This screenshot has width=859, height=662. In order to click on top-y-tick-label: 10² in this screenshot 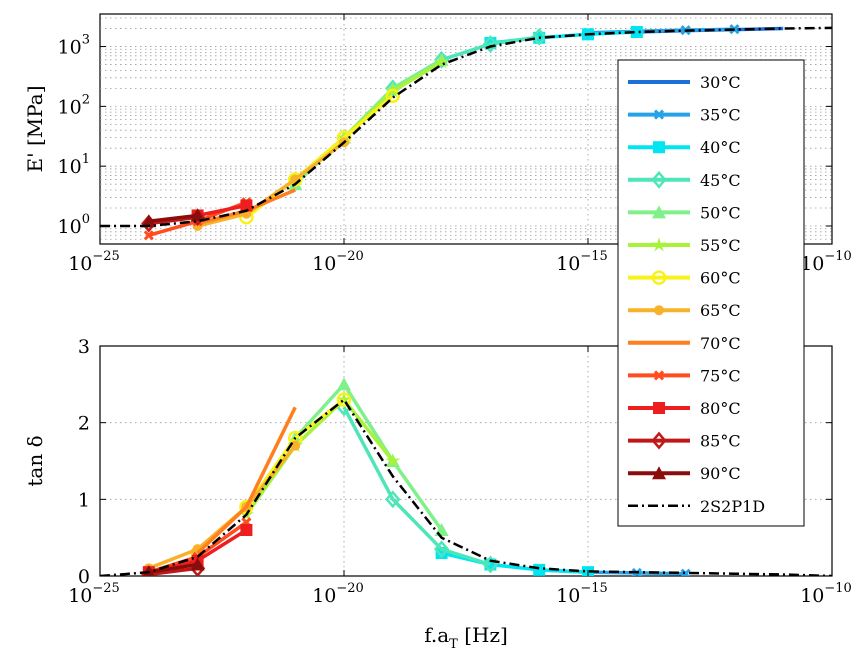, I will do `click(74, 105)`.